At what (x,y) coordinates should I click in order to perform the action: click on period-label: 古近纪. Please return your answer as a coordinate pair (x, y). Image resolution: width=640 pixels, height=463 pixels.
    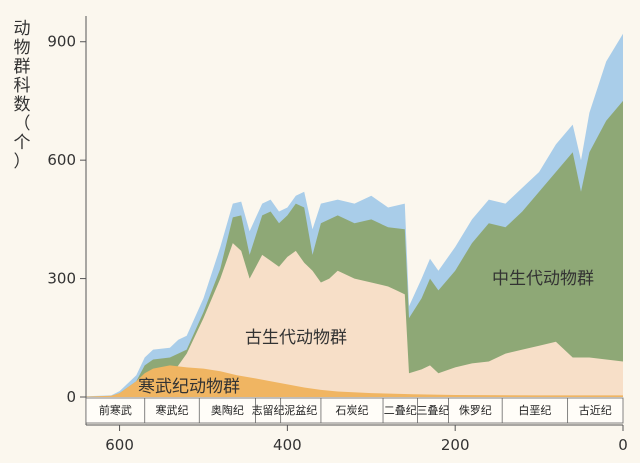
    Looking at the image, I should click on (595, 410).